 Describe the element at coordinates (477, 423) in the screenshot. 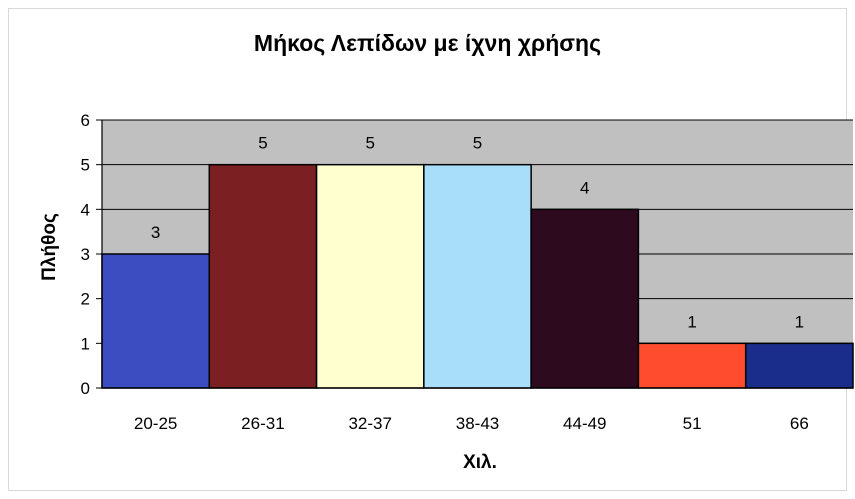

I see `x-tick-label: 38-43` at that location.